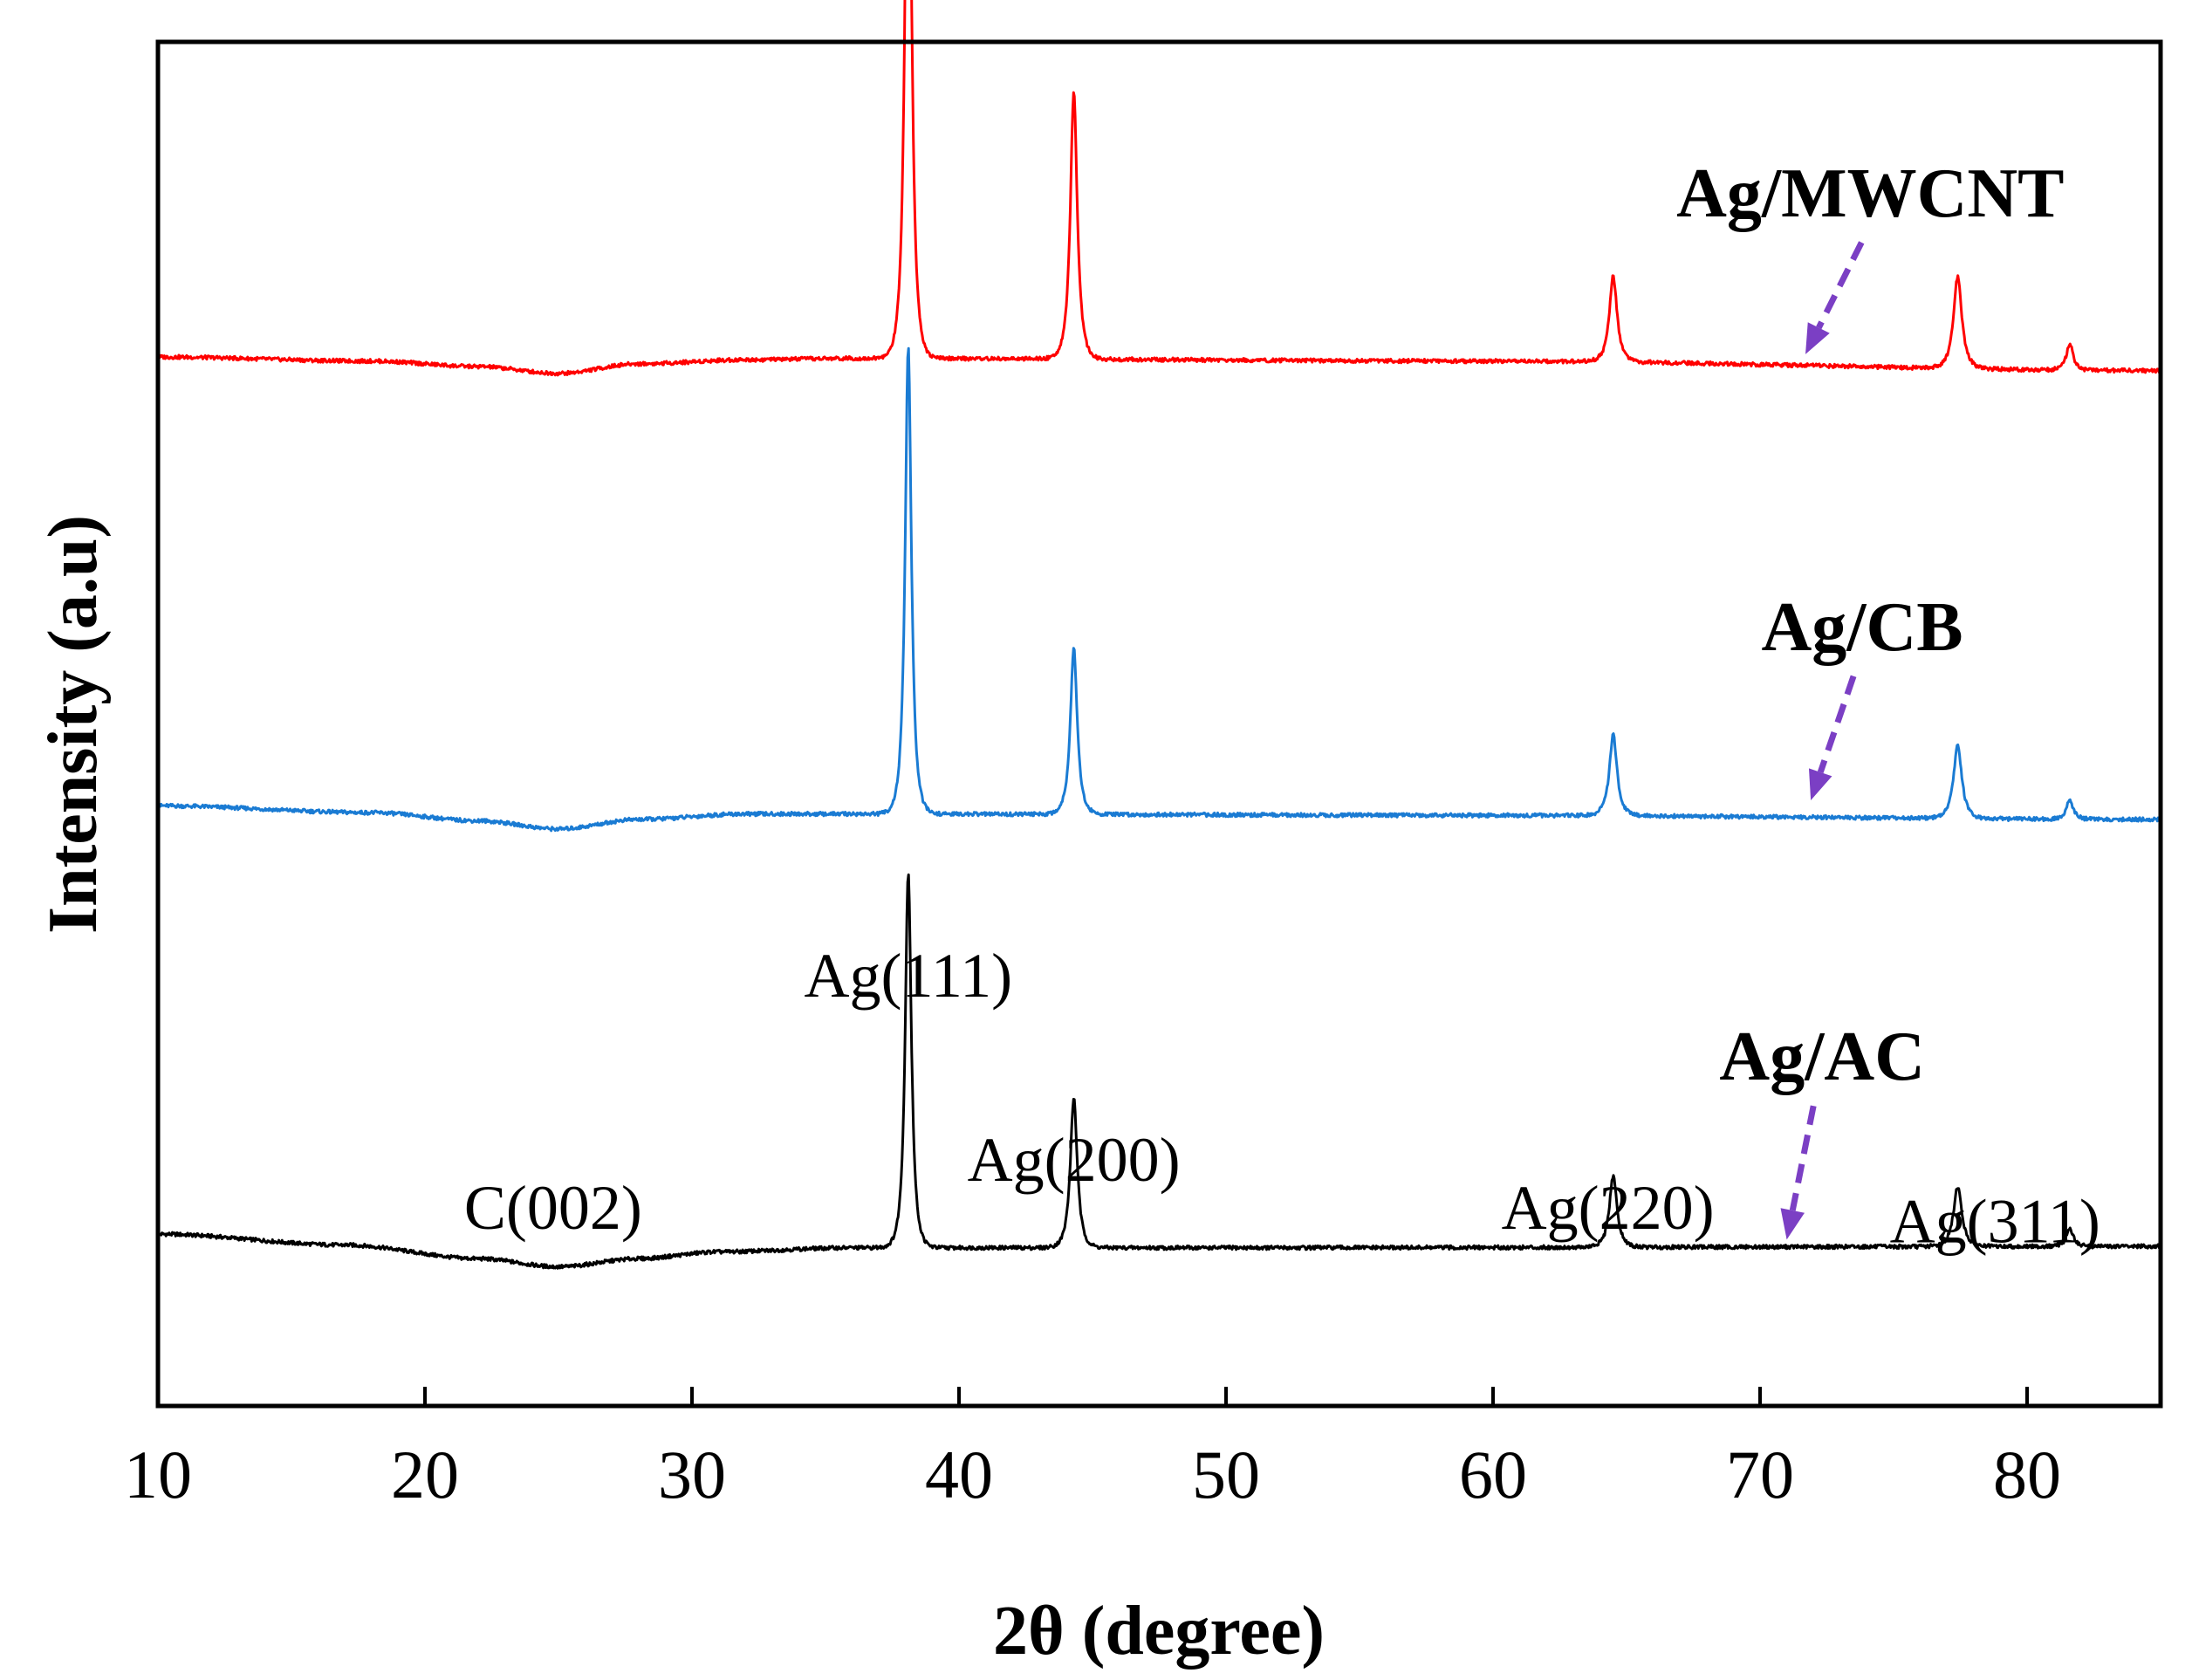 The width and height of the screenshot is (2192, 1680). Describe the element at coordinates (1840, 285) in the screenshot. I see `arrow-shaft-ag-mwcnt` at that location.